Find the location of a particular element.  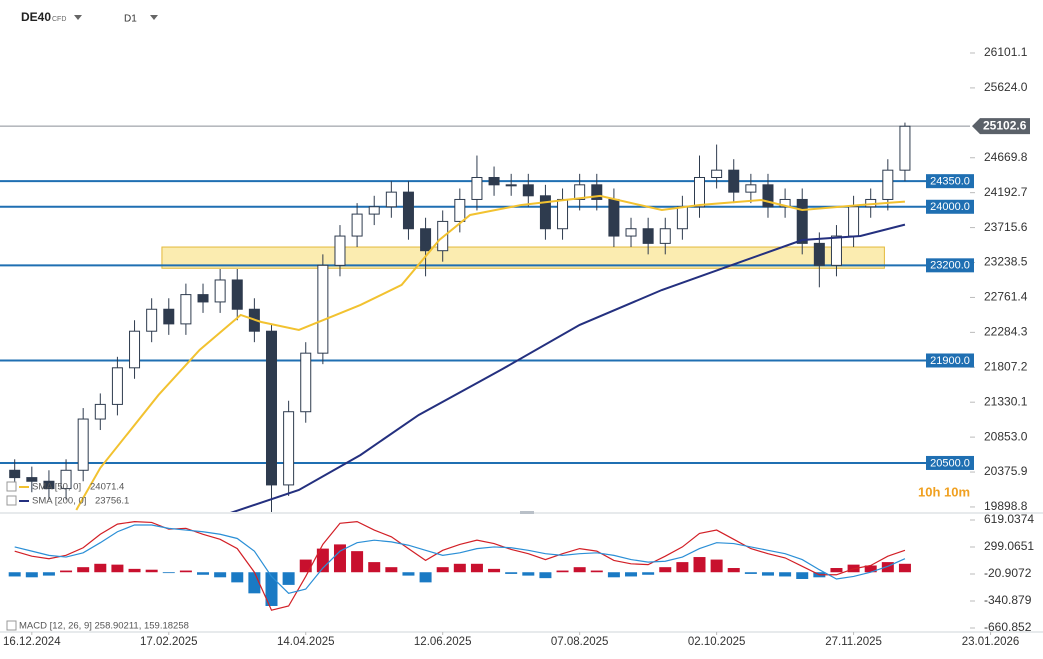

macd-panel is located at coordinates (459, 565).